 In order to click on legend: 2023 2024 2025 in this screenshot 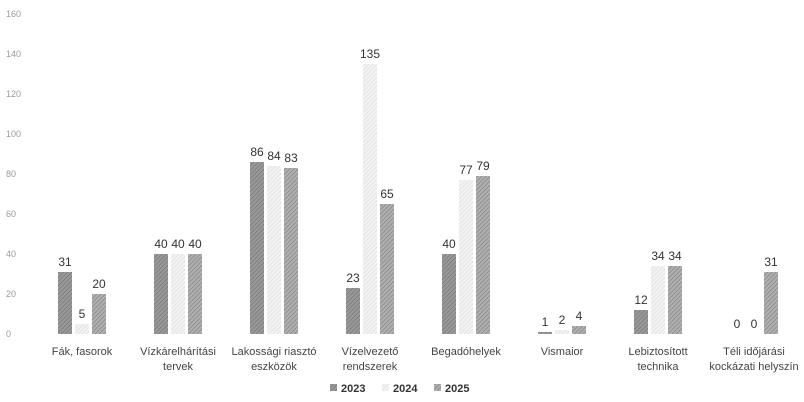, I will do `click(399, 389)`.